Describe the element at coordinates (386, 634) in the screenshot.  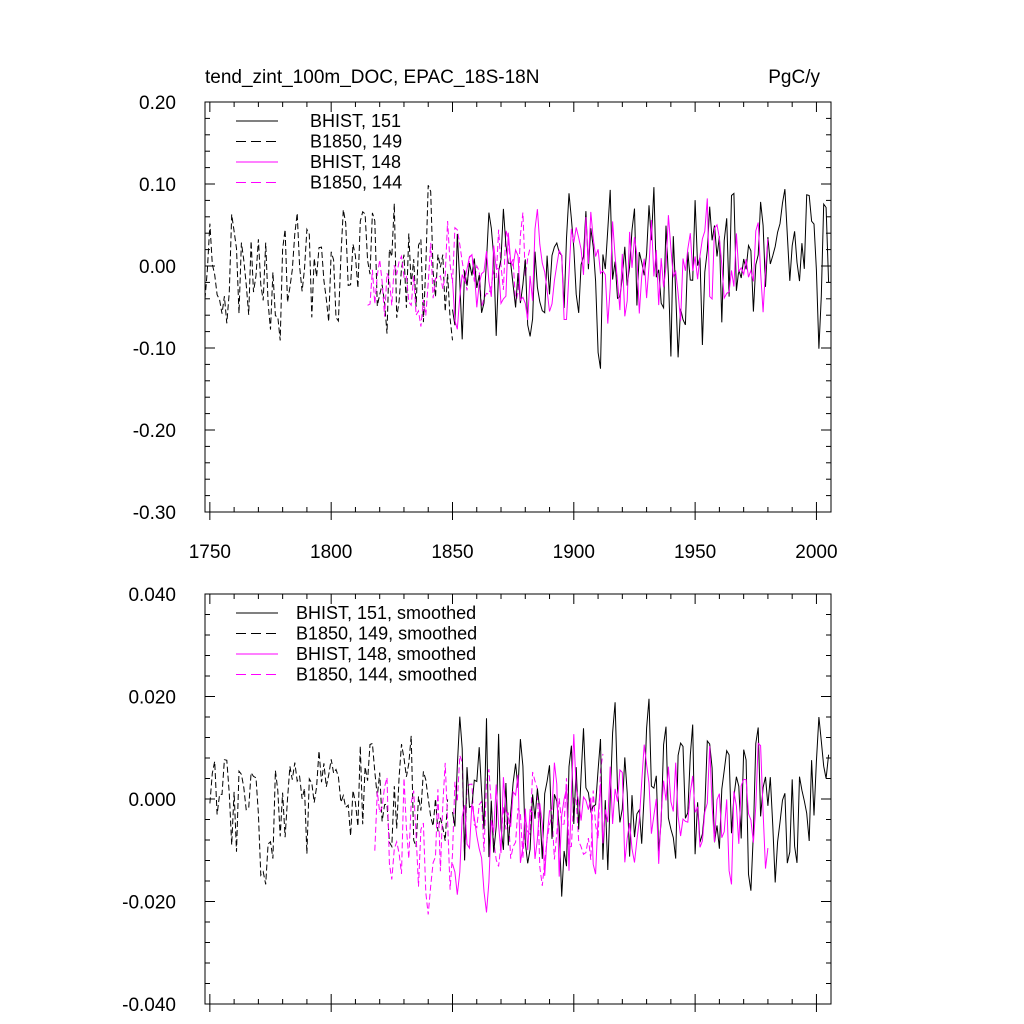
I see `legend-label: B1850, 149, smoothed` at that location.